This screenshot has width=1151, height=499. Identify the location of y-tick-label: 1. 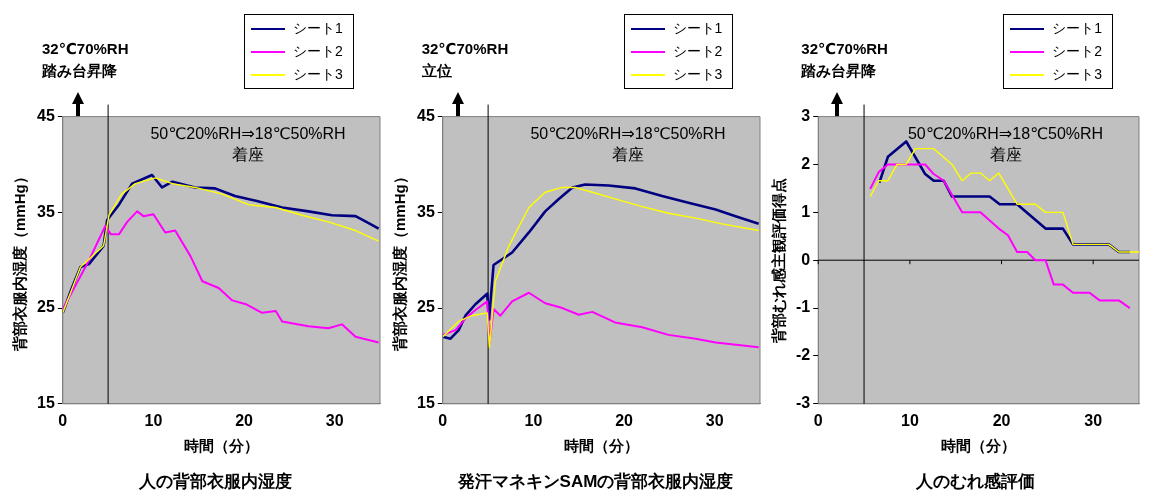
(806, 211).